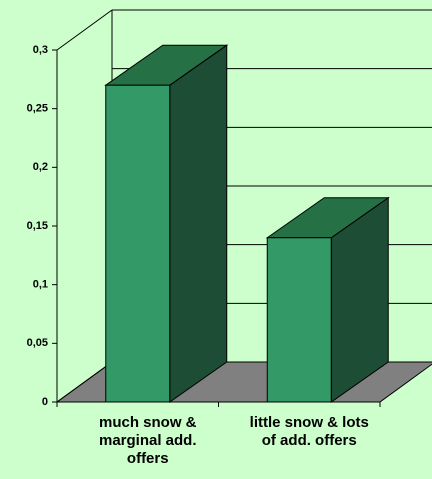 The width and height of the screenshot is (432, 479). Describe the element at coordinates (40, 167) in the screenshot. I see `y-tick-label: 0,2` at that location.